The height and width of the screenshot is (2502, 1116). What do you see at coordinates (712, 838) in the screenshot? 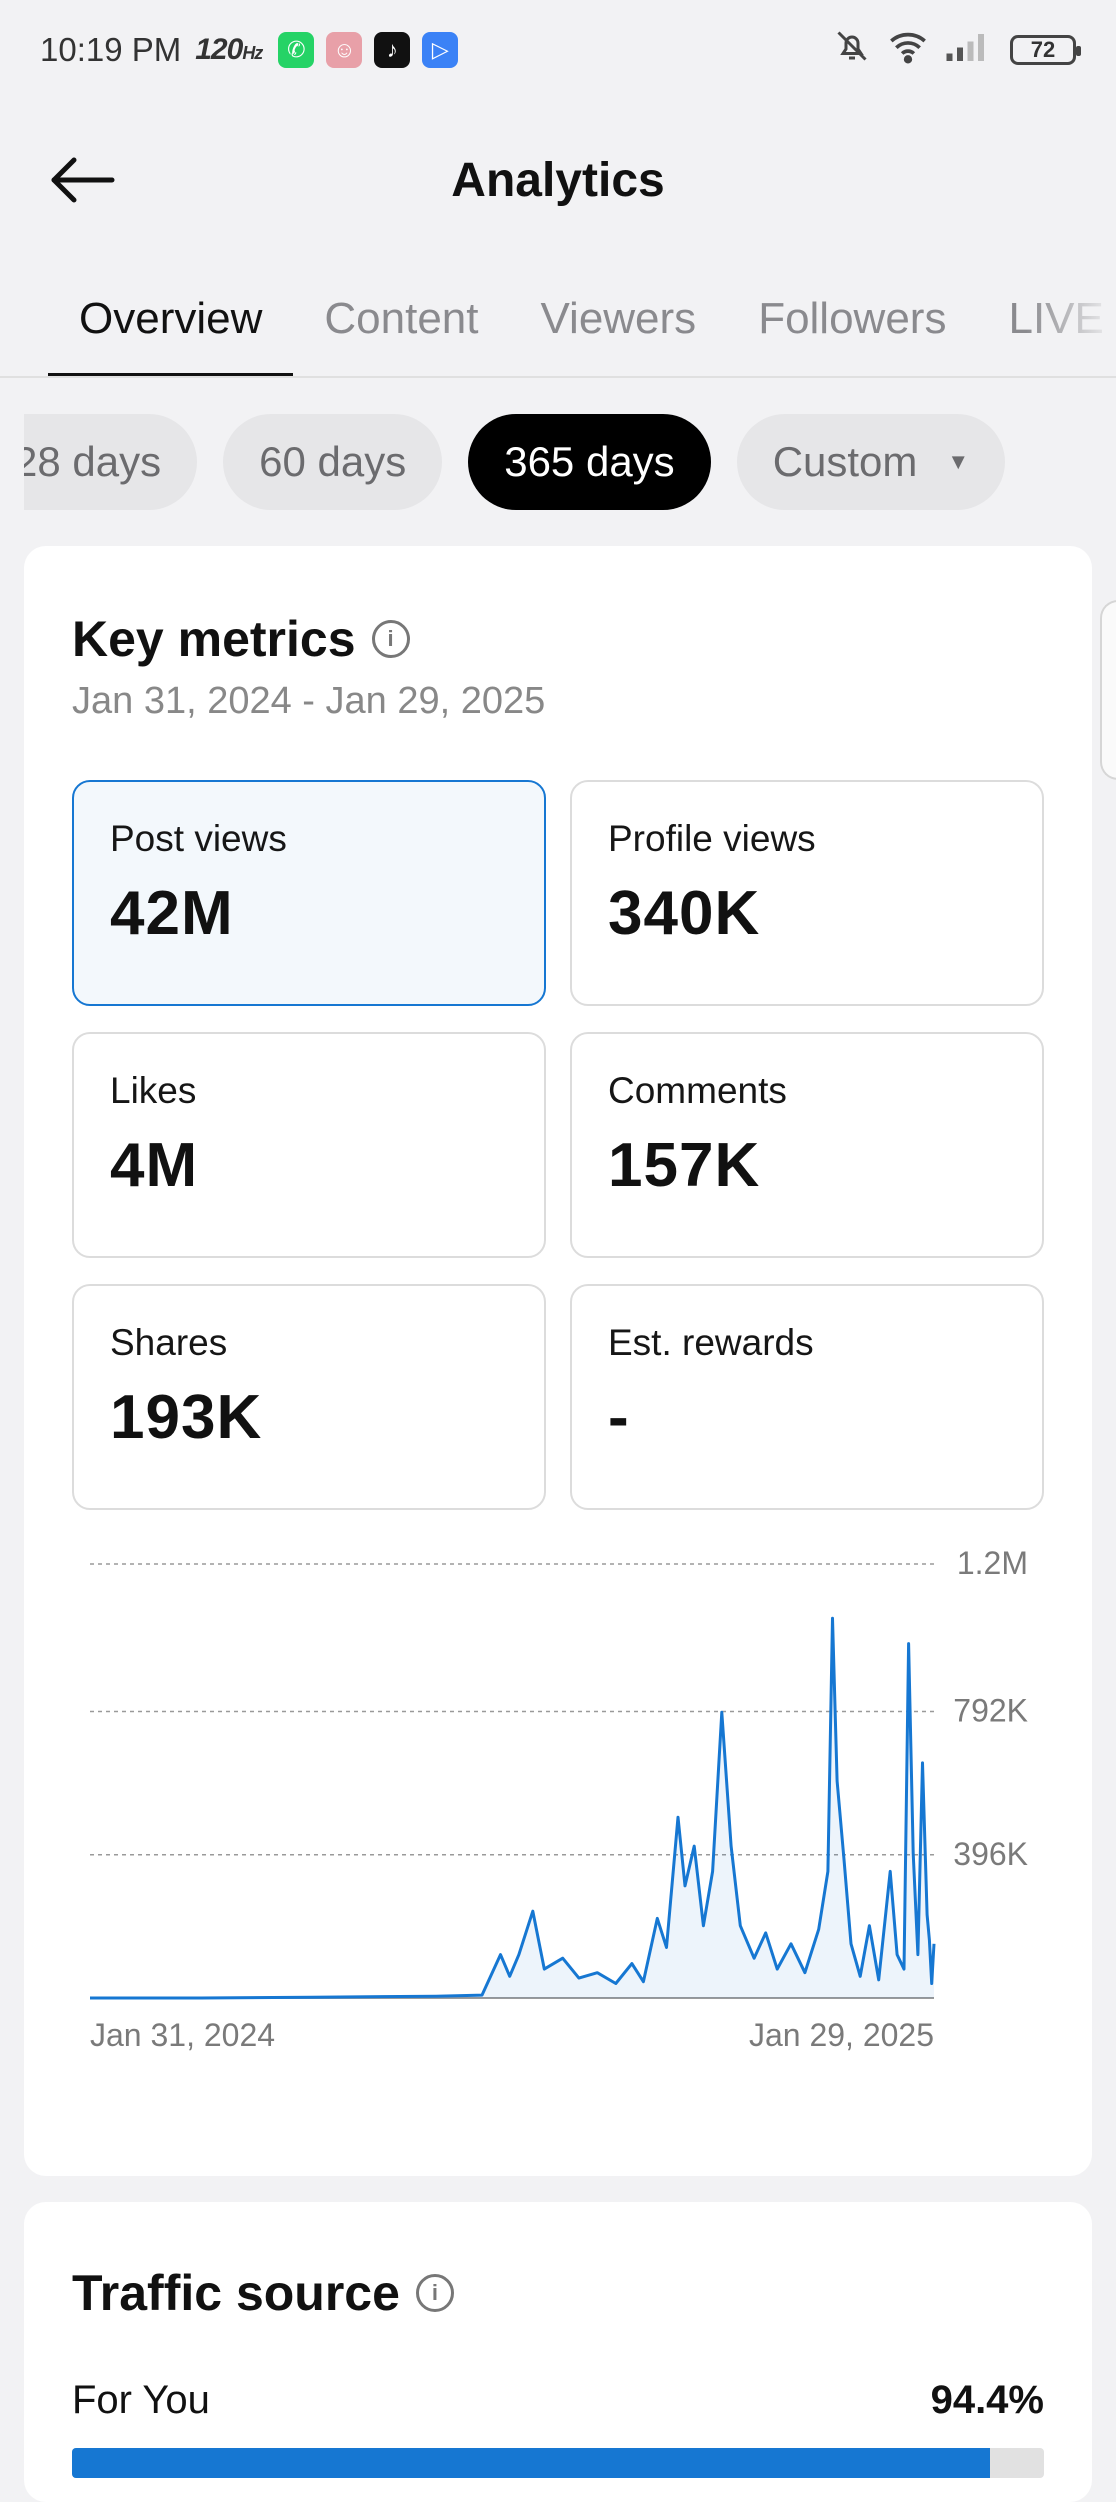
I see `metric-label: Profile views` at bounding box center [712, 838].